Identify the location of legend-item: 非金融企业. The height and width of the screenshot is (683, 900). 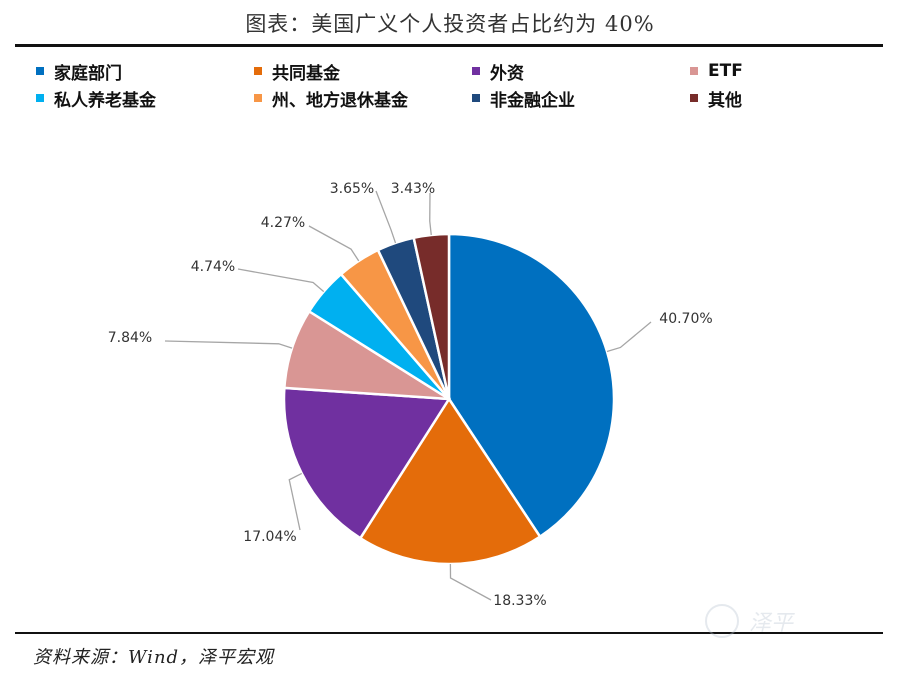
(581, 99).